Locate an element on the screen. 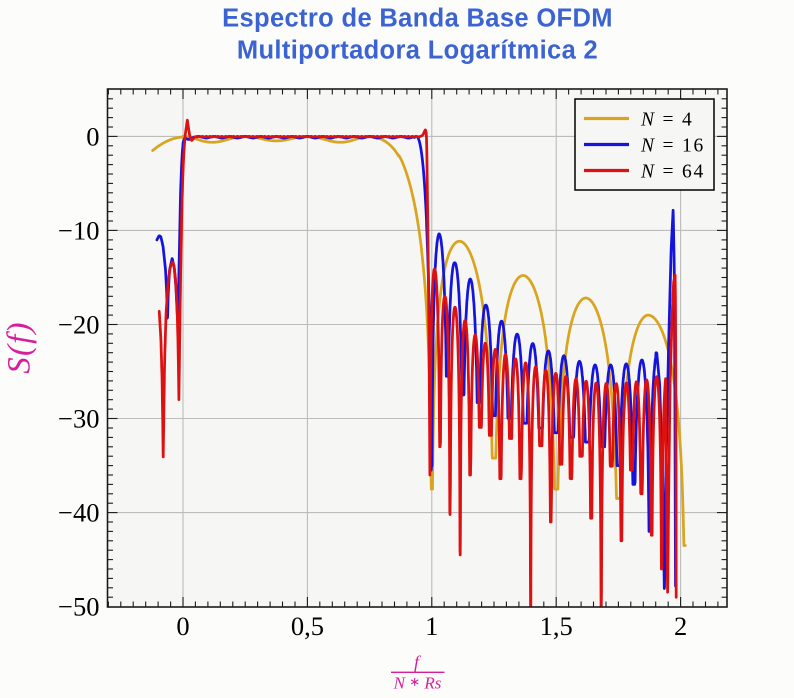 The width and height of the screenshot is (794, 698). svg-text: S(f) is located at coordinates (20, 347).